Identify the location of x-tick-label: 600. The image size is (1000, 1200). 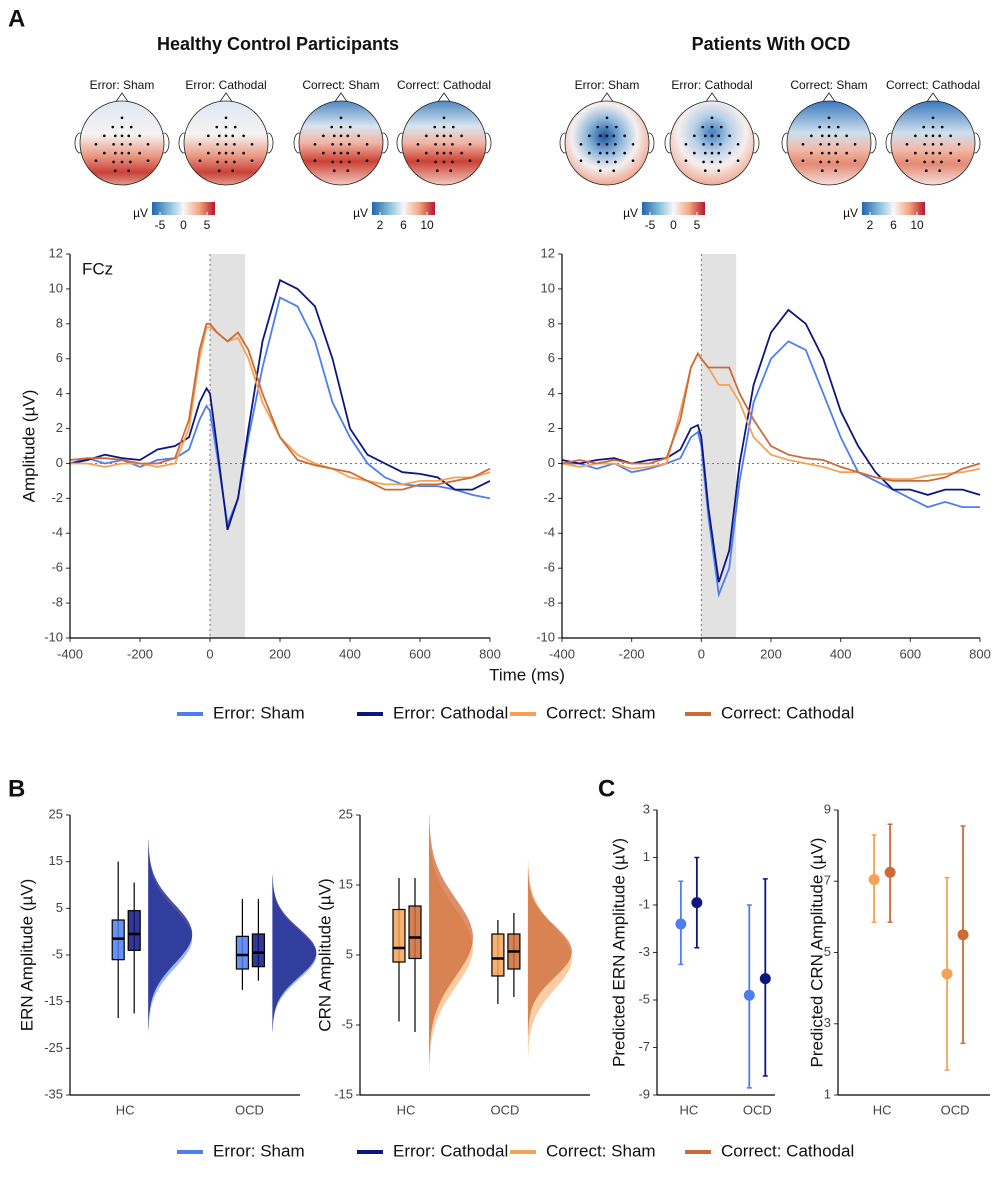
(420, 653).